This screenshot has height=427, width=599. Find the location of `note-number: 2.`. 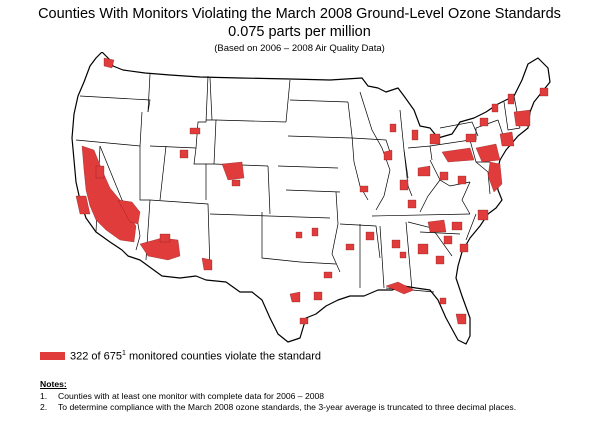

note-number: 2. is located at coordinates (44, 407).